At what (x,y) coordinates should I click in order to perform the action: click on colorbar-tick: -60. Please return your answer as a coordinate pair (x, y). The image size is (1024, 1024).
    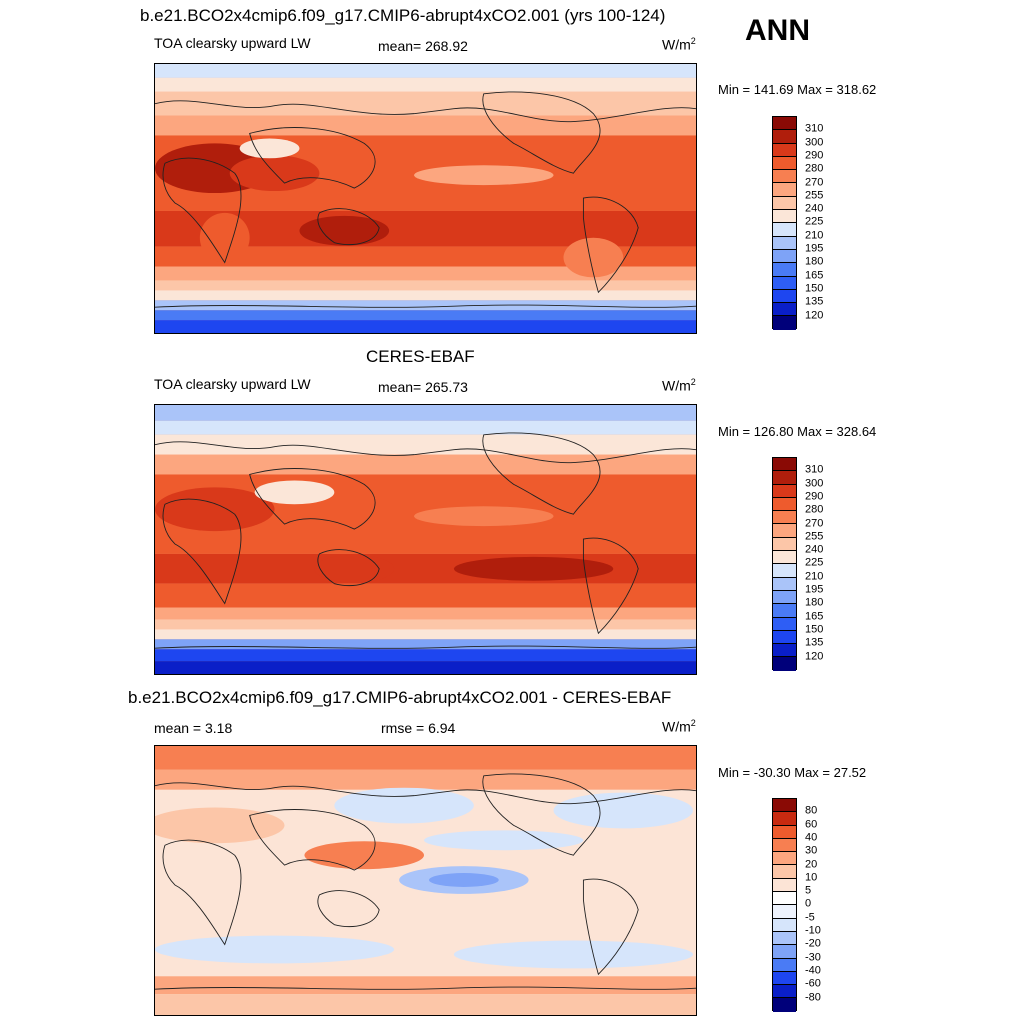
    Looking at the image, I should click on (813, 983).